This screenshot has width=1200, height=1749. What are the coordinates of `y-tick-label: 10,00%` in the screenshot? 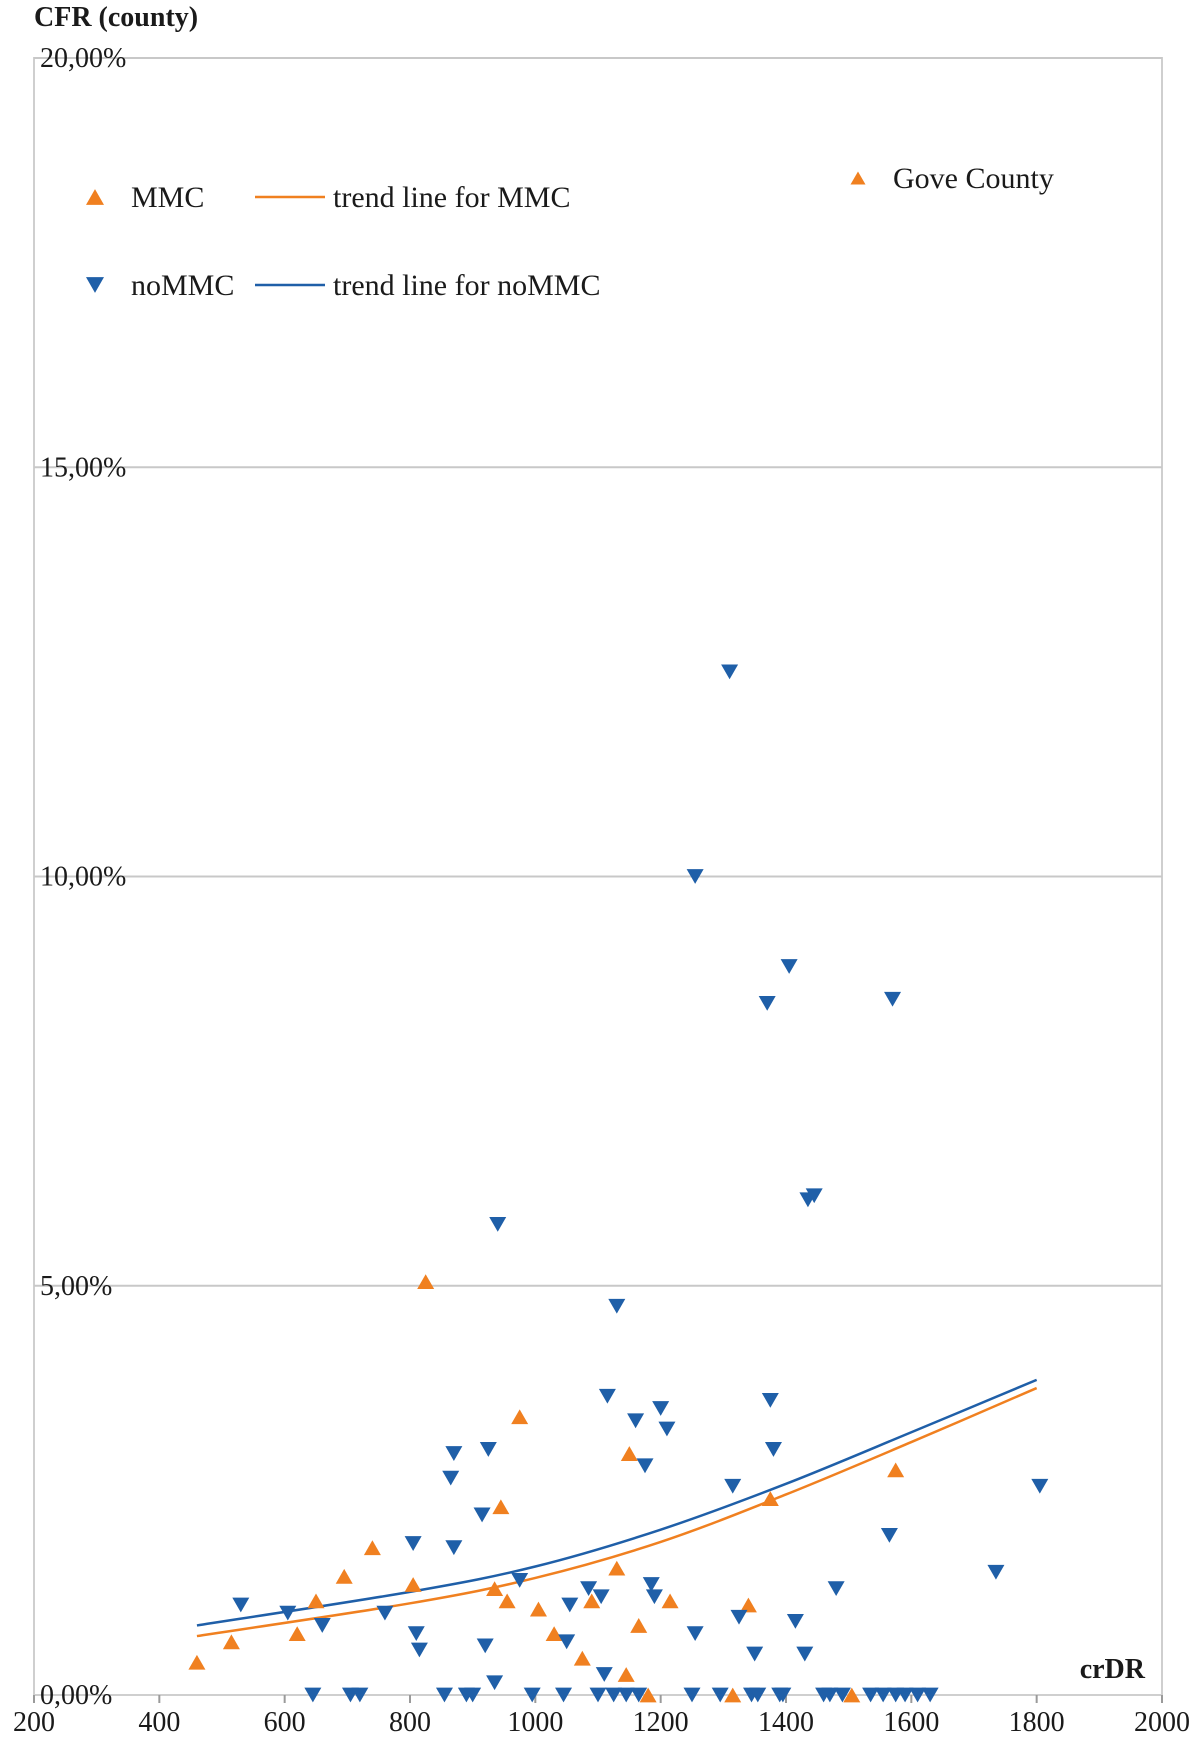 It's located at (83, 877).